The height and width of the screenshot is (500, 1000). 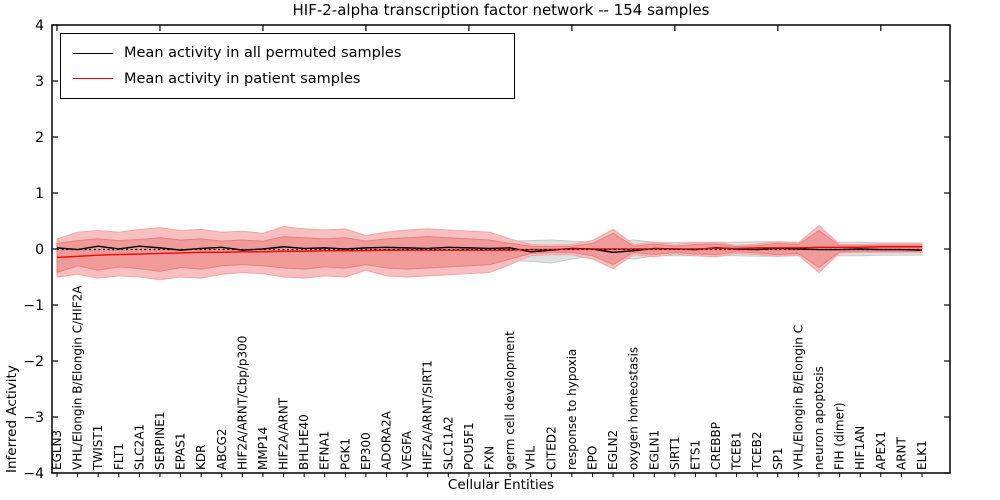 What do you see at coordinates (469, 446) in the screenshot?
I see `x-tick-label: POU5F1` at bounding box center [469, 446].